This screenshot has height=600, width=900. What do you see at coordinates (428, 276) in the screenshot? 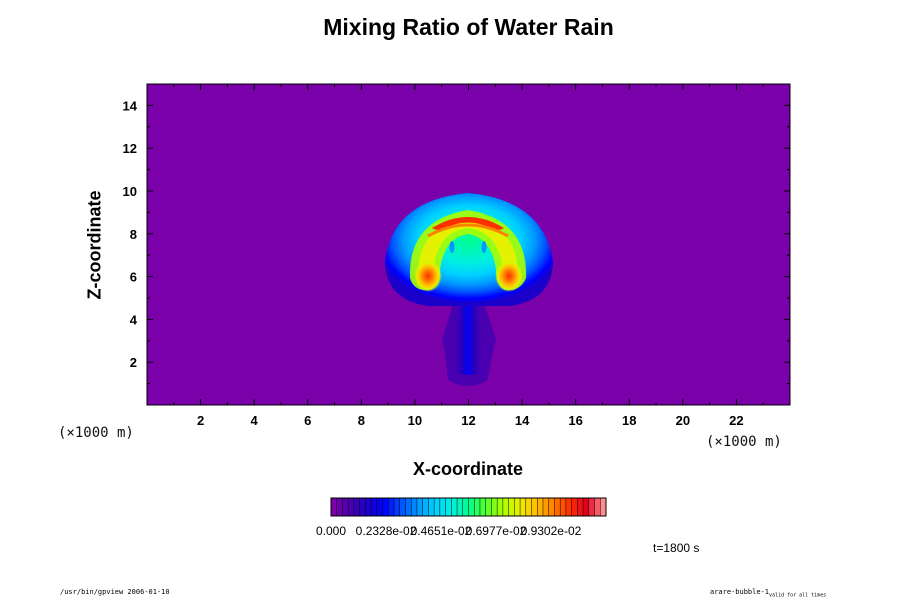
I see `rain-core-left` at bounding box center [428, 276].